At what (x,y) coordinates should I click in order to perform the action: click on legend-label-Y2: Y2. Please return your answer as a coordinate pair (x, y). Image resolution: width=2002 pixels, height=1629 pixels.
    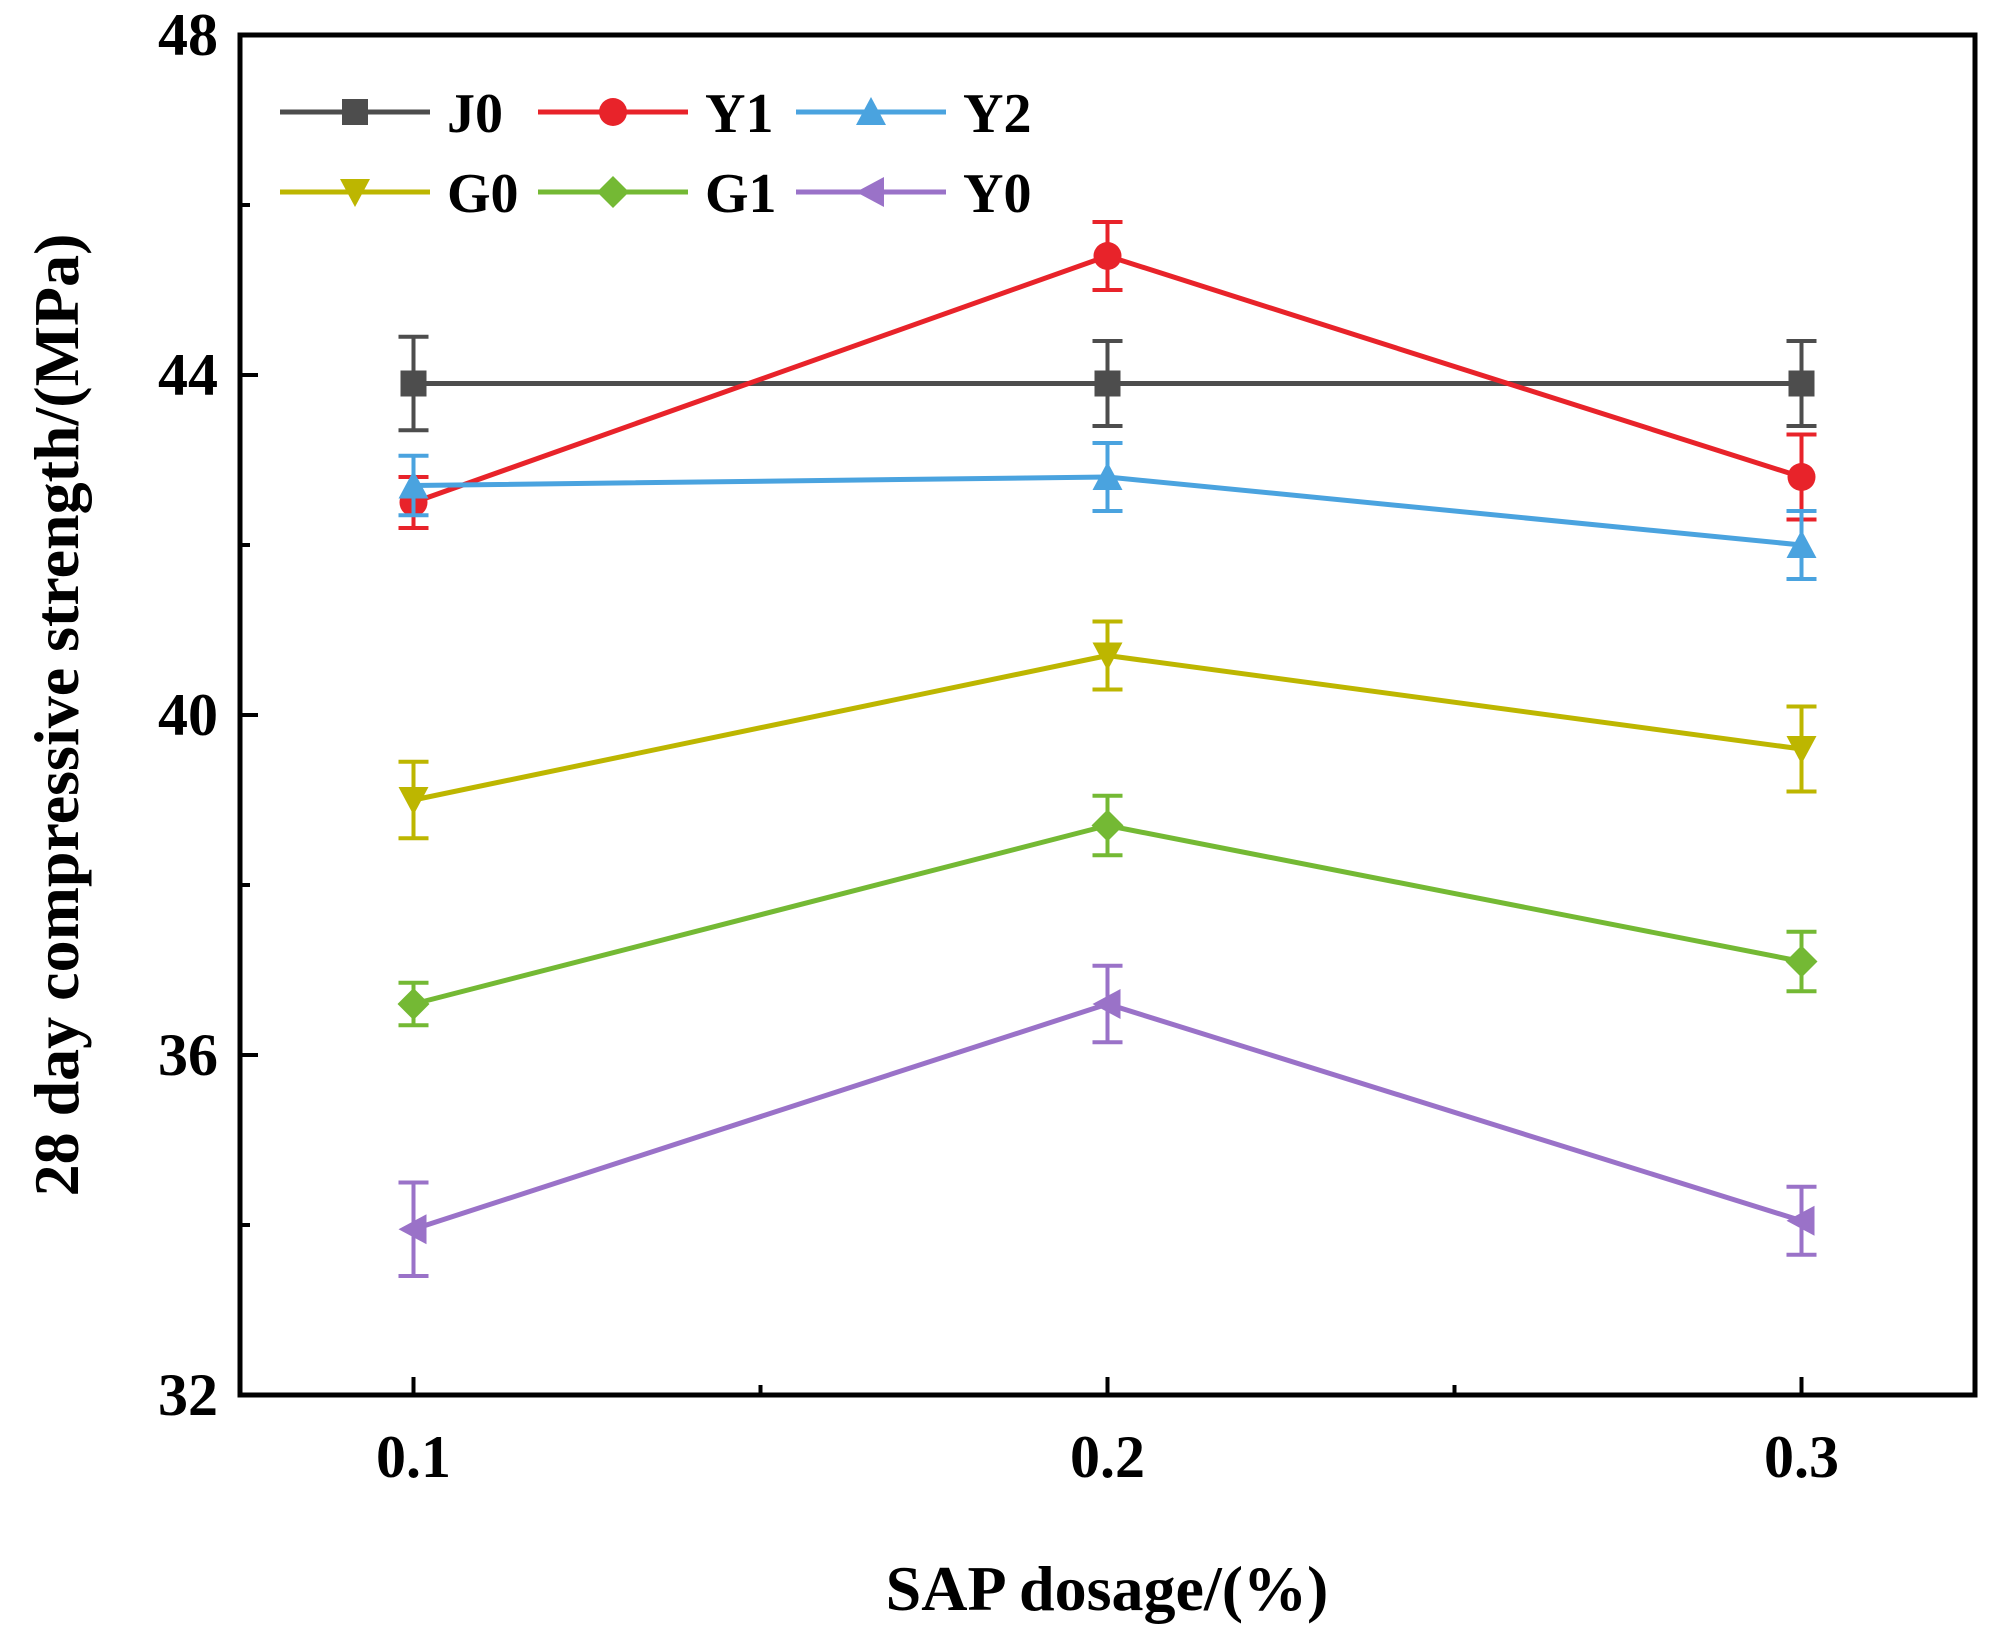
    Looking at the image, I should click on (997, 114).